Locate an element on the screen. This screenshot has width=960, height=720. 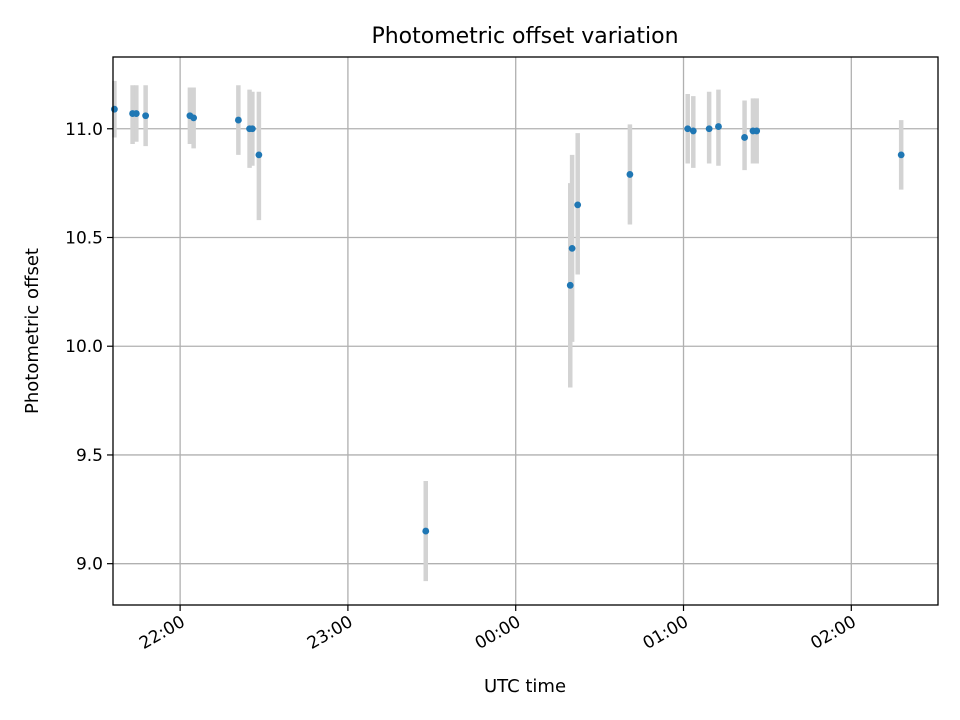
y-tick-label: 9.5 is located at coordinates (89, 456).